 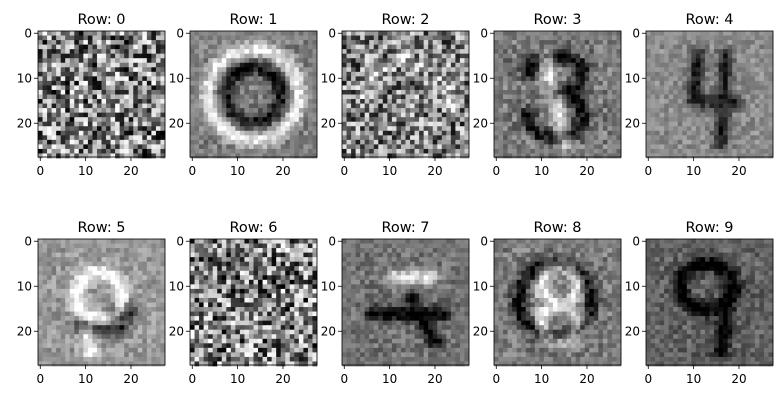 What do you see at coordinates (102, 95) in the screenshot?
I see `heatmap-image` at bounding box center [102, 95].